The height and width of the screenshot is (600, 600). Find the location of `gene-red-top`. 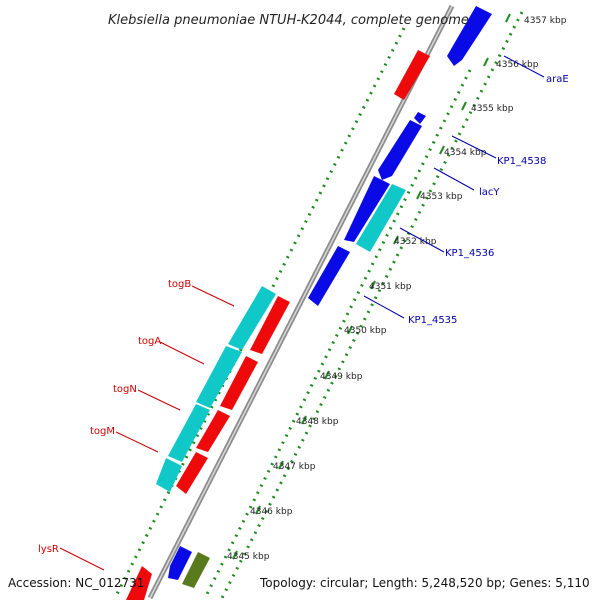

gene-red-top is located at coordinates (412, 75).